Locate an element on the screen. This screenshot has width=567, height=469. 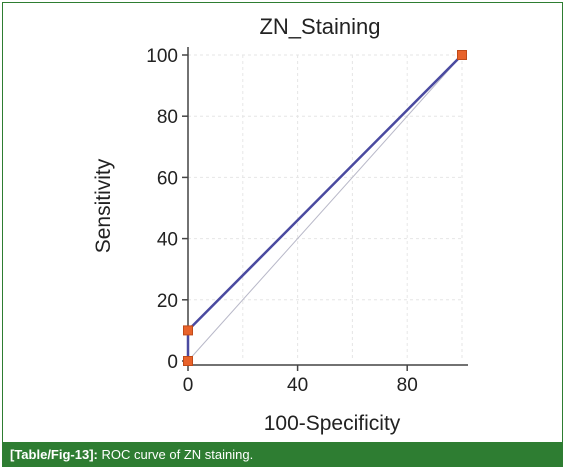
y-axis-label: Sensitivity is located at coordinates (103, 205).